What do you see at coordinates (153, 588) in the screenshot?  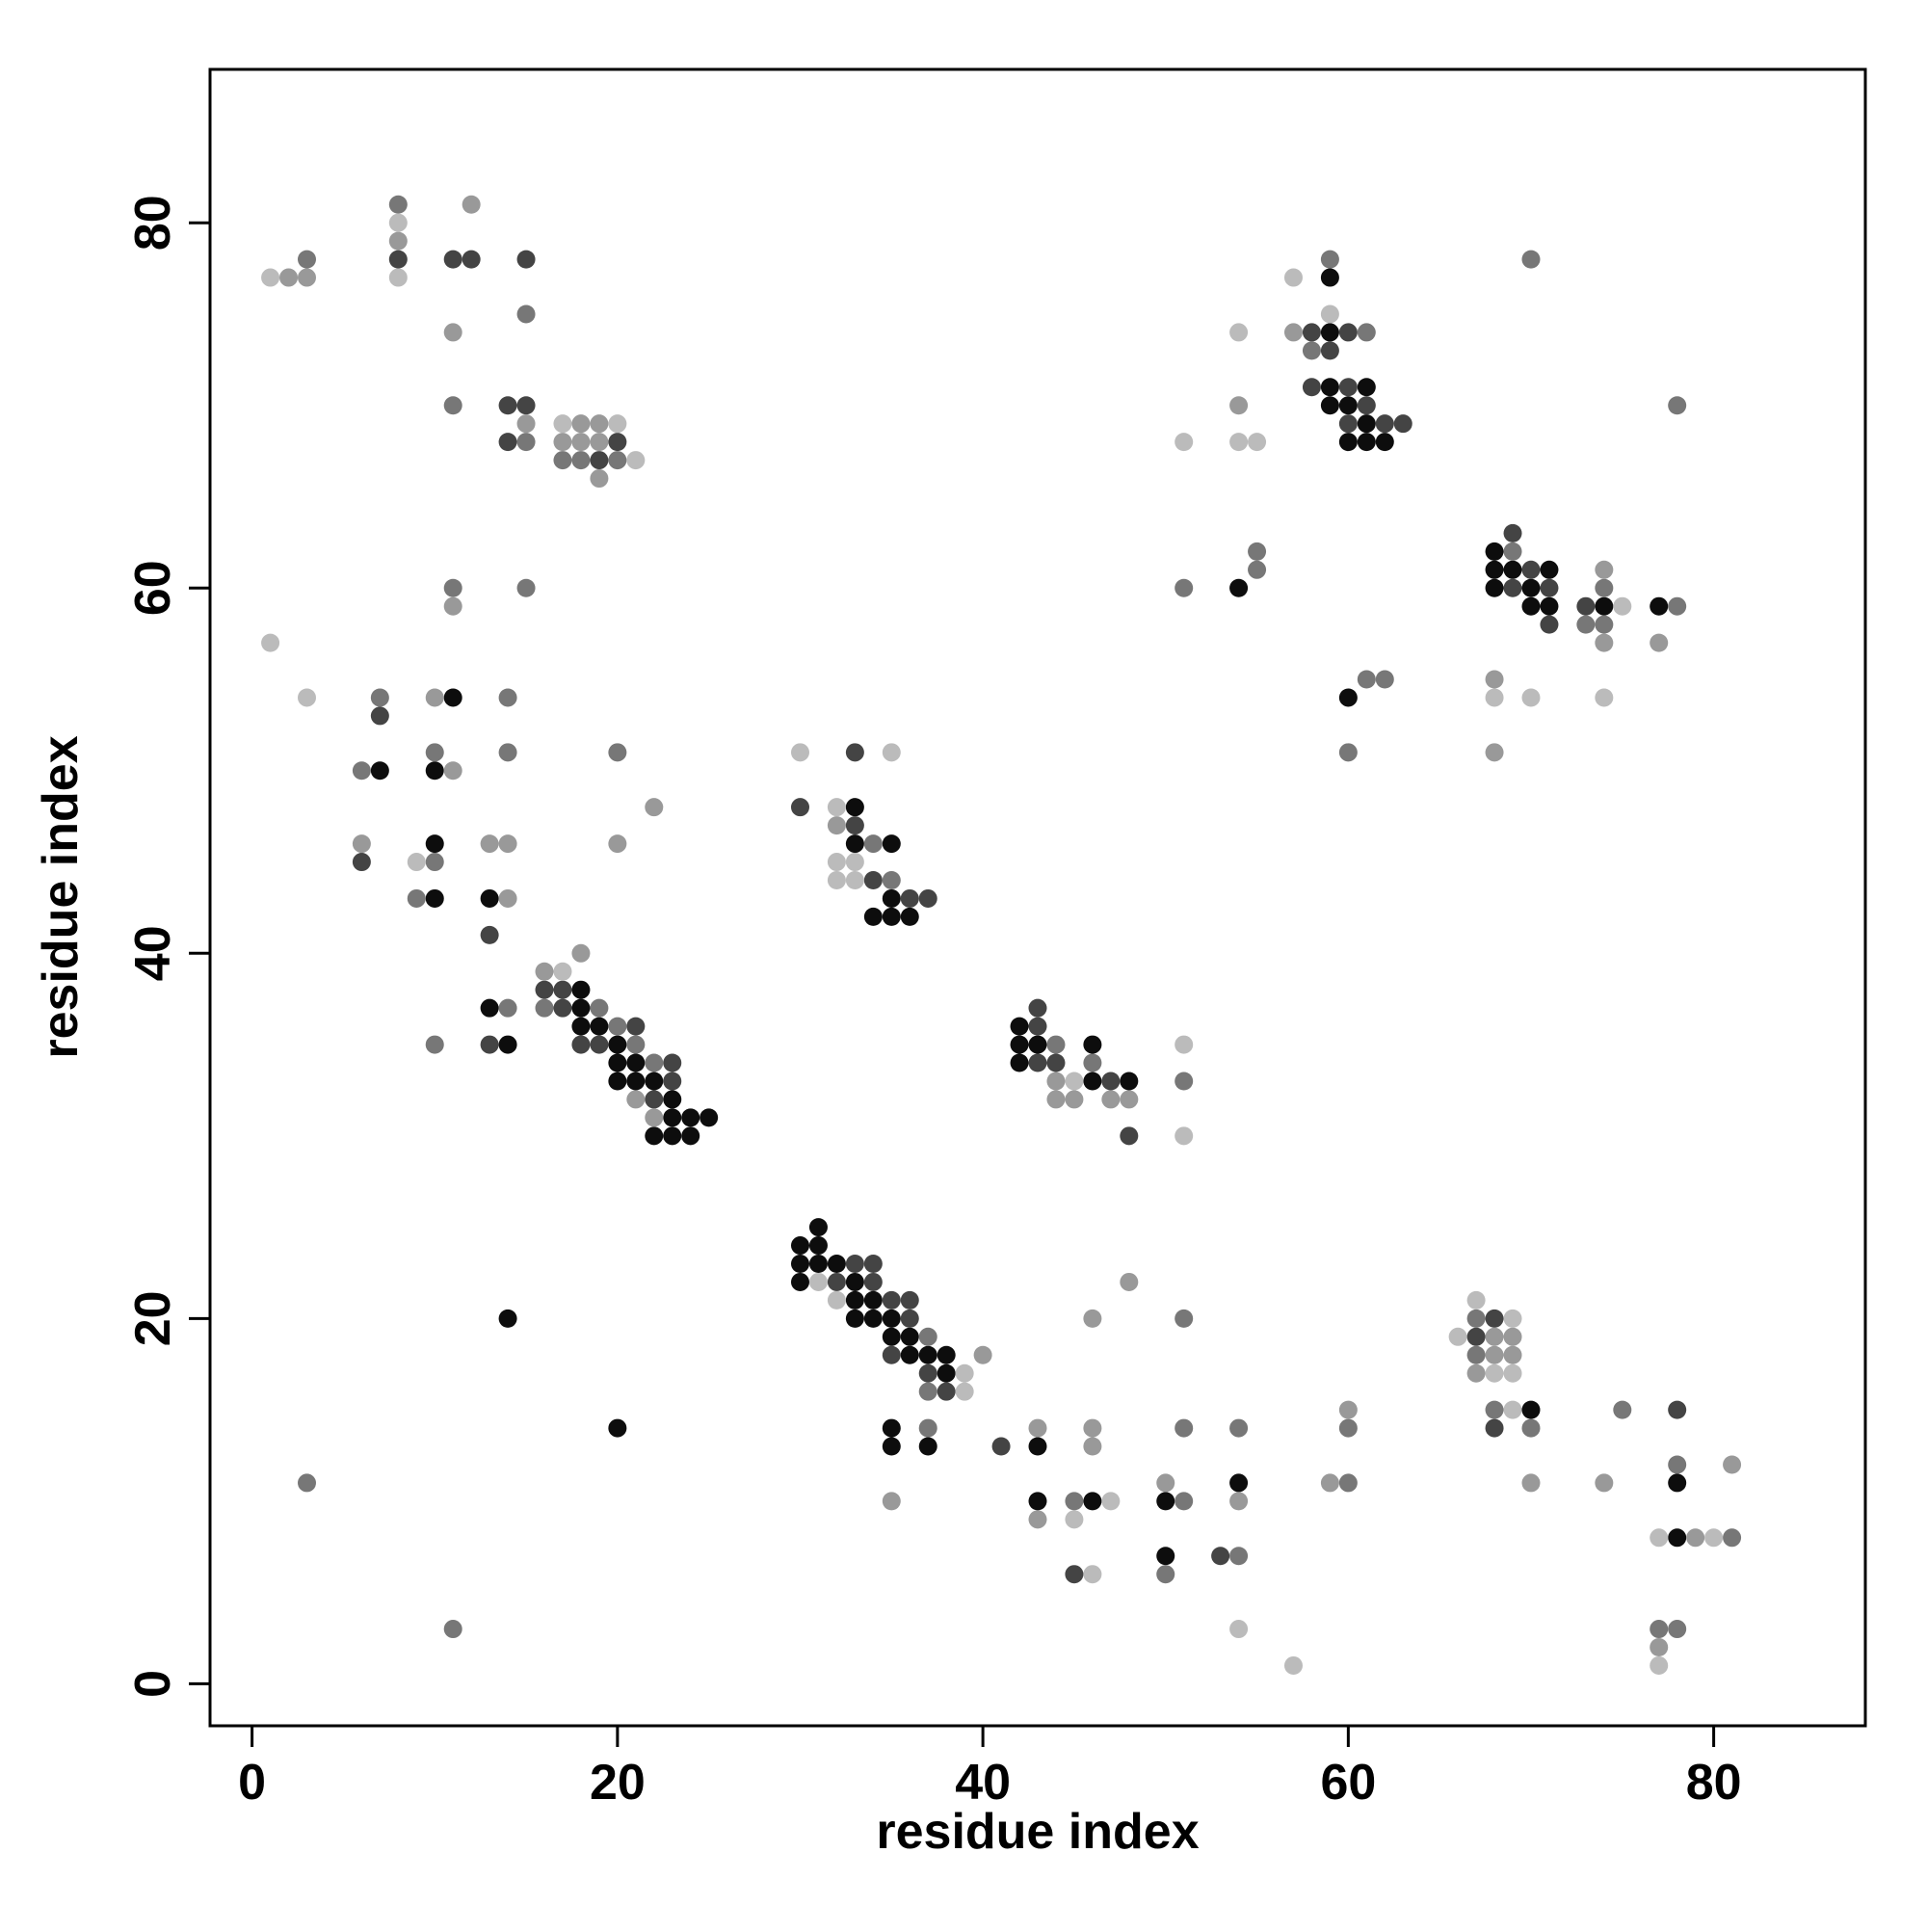 I see `y-tick-label: 60` at bounding box center [153, 588].